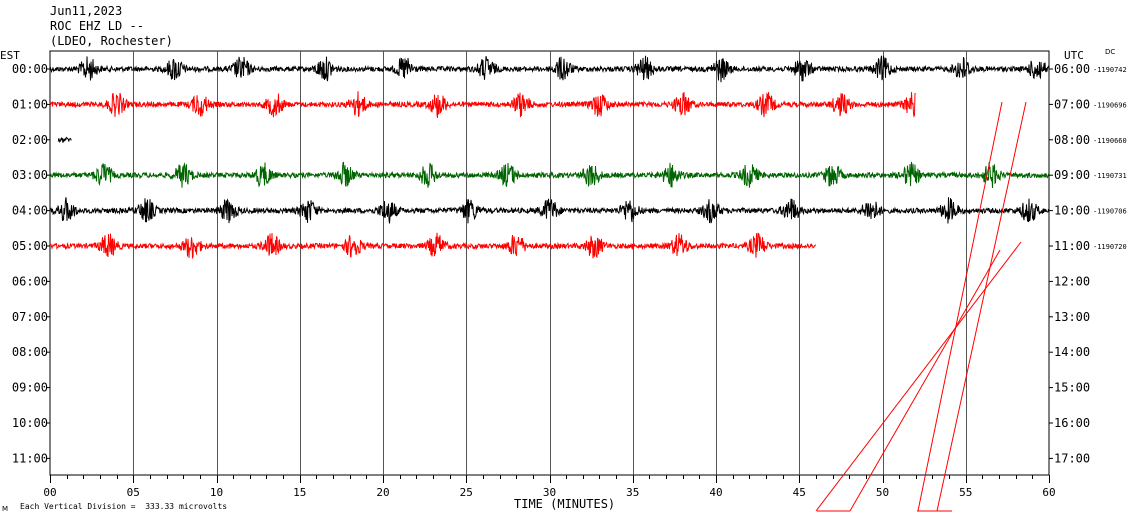 The height and width of the screenshot is (519, 1130). I want to click on est-hour-label: 11:00, so click(30, 458).